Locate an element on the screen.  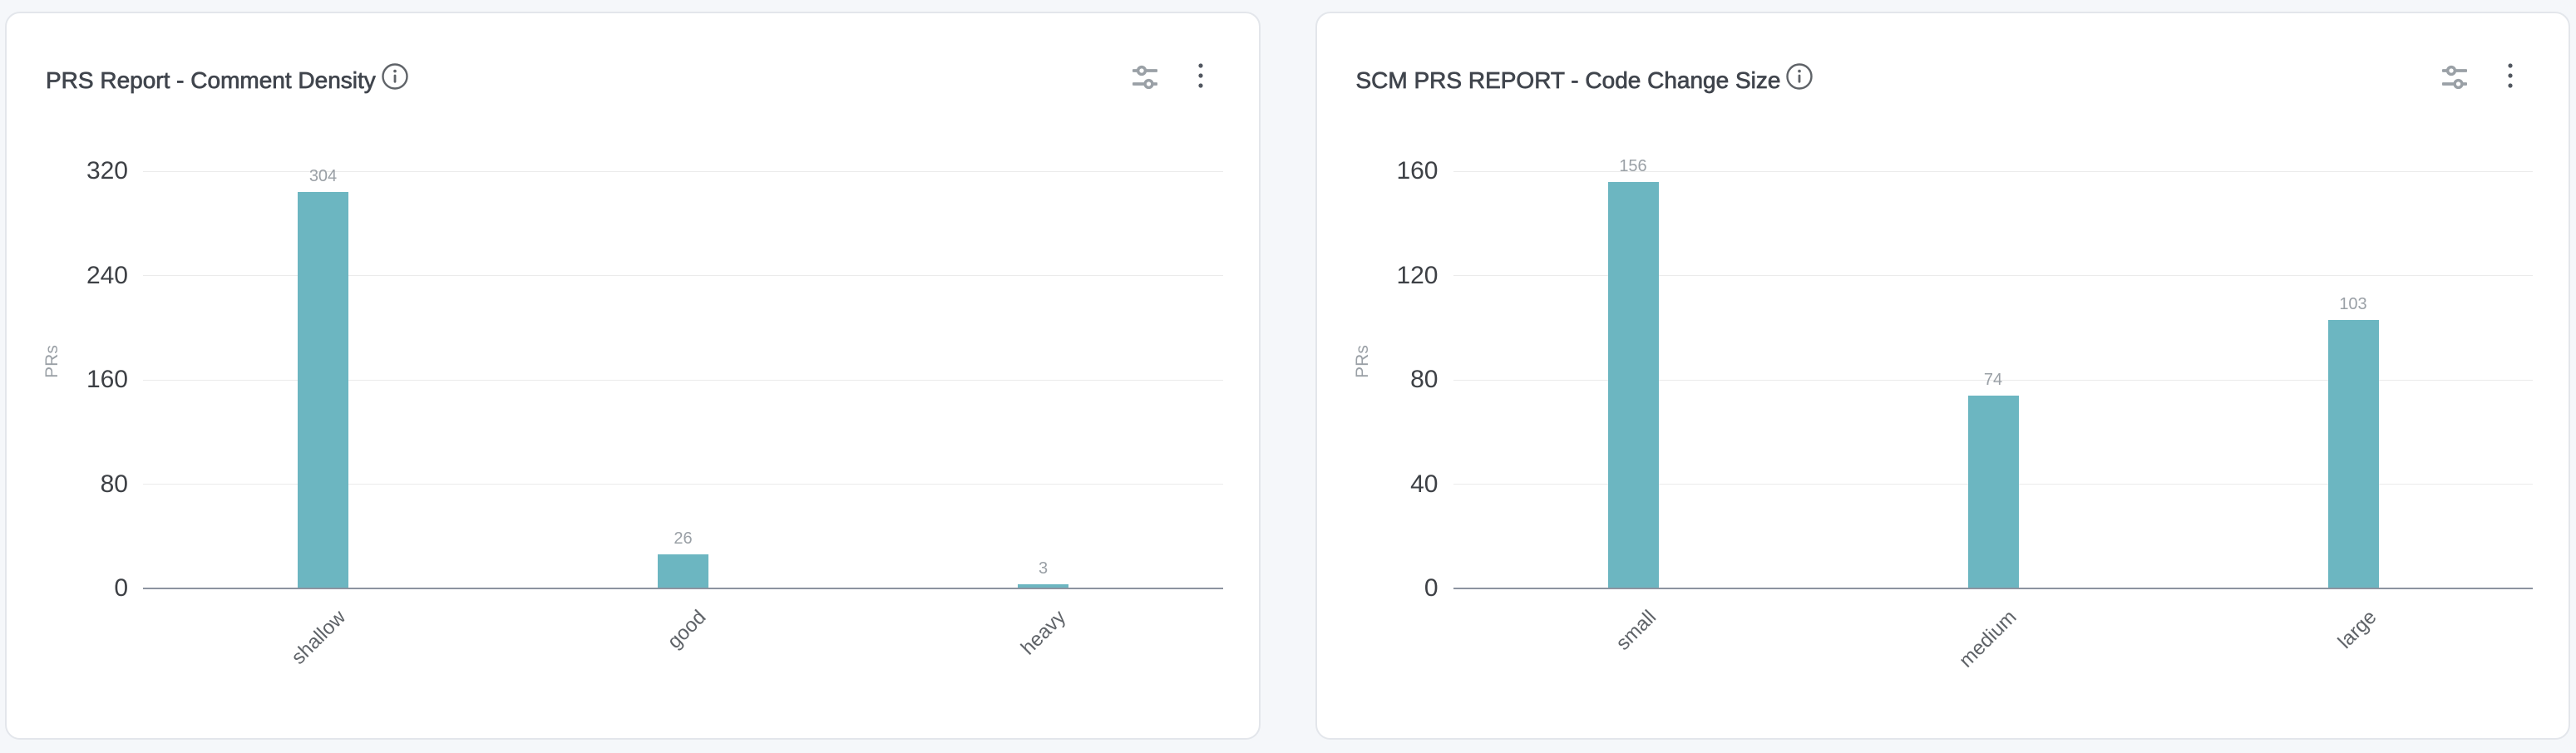
y-tick-label: 120 is located at coordinates (1417, 275).